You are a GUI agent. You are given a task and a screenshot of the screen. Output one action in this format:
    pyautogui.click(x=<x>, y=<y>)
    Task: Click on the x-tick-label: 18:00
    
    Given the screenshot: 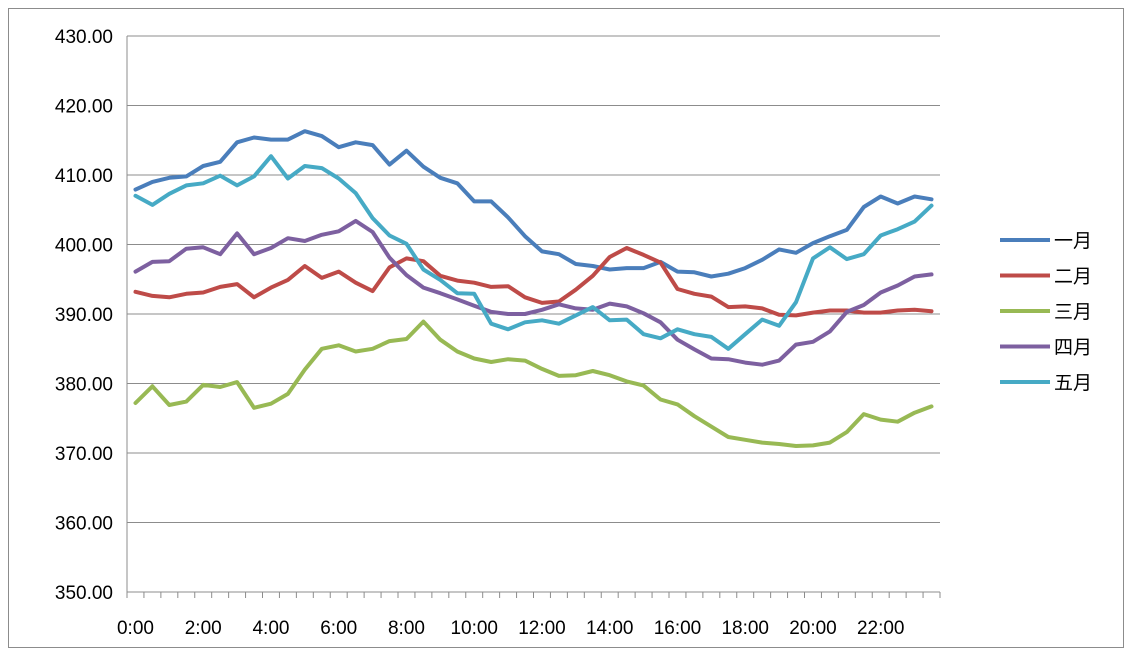 What is the action you would take?
    pyautogui.click(x=745, y=628)
    